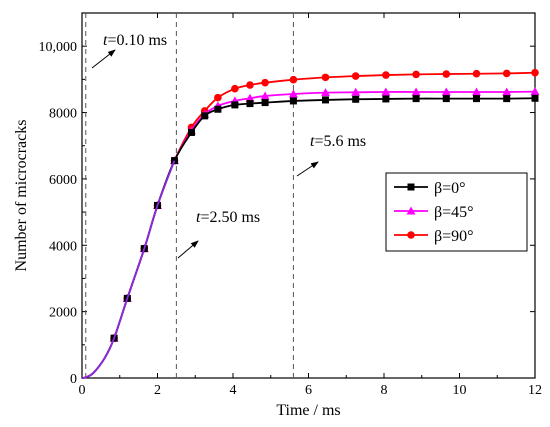 The image size is (550, 427). Describe the element at coordinates (21, 196) in the screenshot. I see `y-axis-title: Number of microcracks` at that location.